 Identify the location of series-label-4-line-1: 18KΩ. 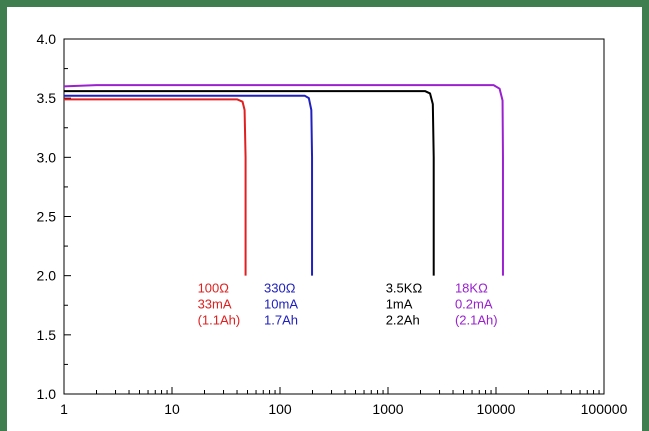
(471, 288).